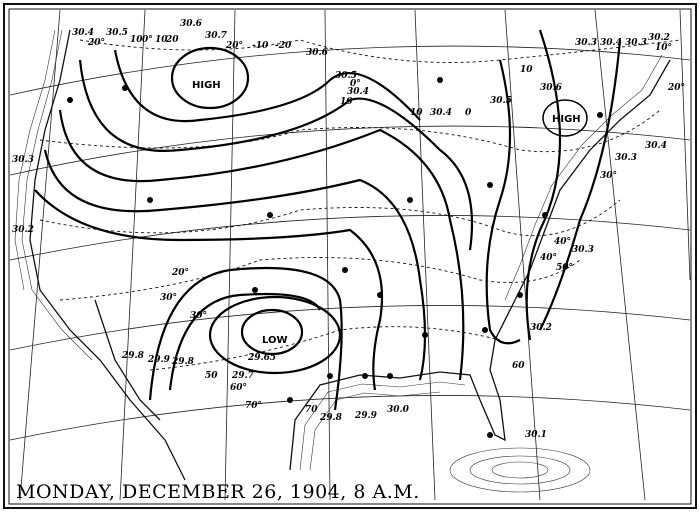  What do you see at coordinates (564, 268) in the screenshot?
I see `temperature-label: 50°` at bounding box center [564, 268].